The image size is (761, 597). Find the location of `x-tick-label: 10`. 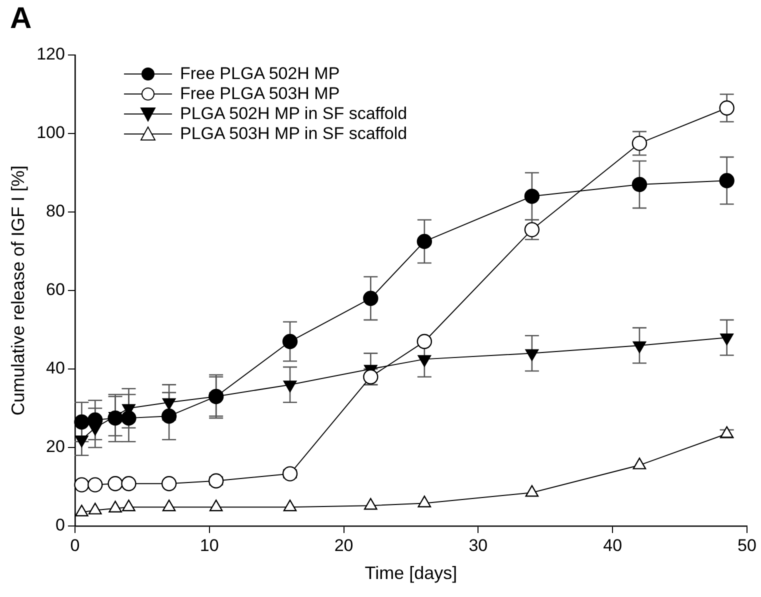

x-tick-label: 10 is located at coordinates (209, 545).